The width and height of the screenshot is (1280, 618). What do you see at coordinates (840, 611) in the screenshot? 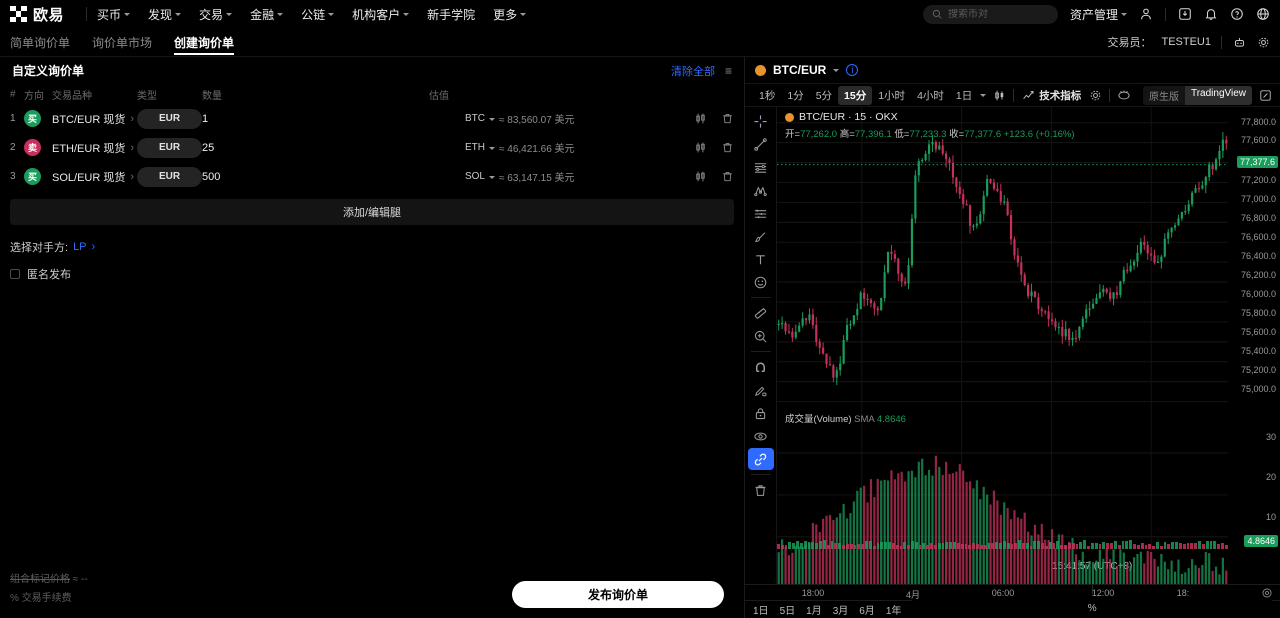
I see `range-3mo: 3月` at bounding box center [840, 611].